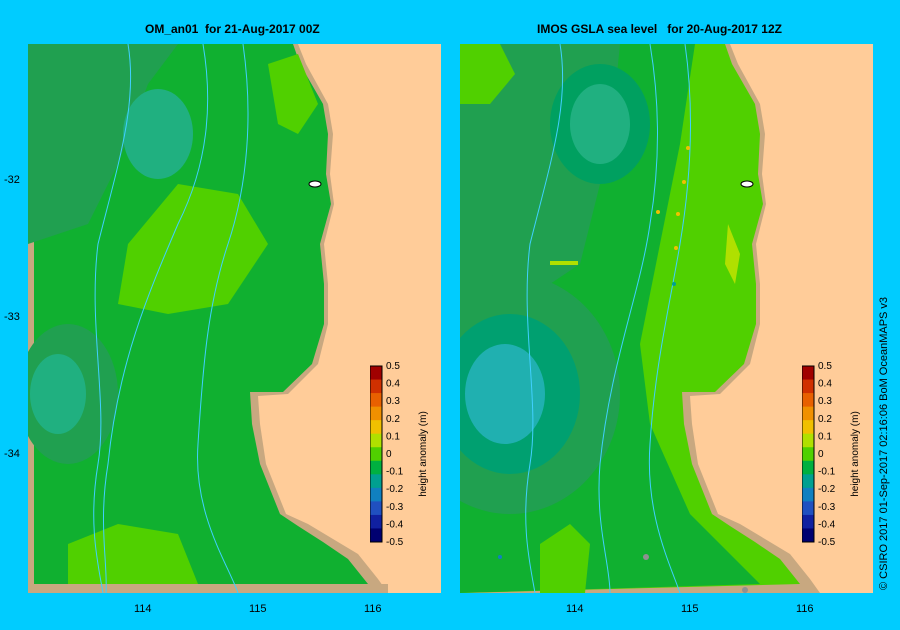  Describe the element at coordinates (12, 454) in the screenshot. I see `lat-tick: -34` at that location.